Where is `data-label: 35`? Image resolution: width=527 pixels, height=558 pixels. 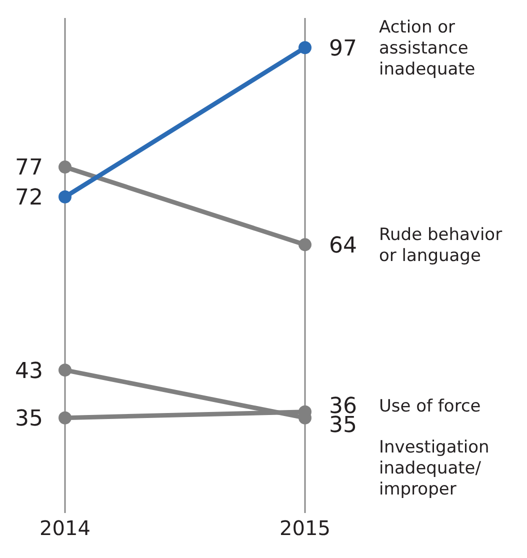
data-label: 35 is located at coordinates (29, 419).